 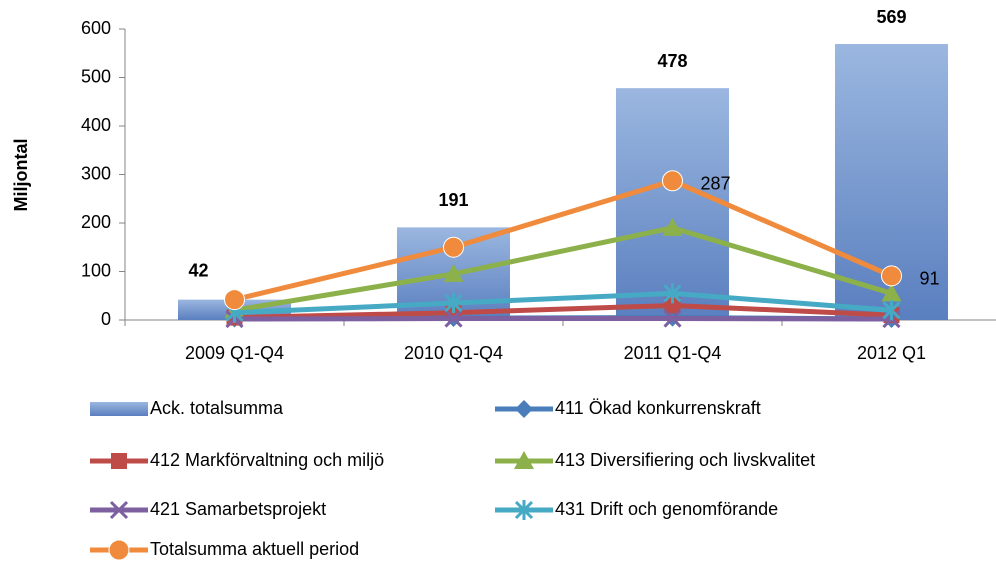 I want to click on y-tick-label: 400, so click(x=96, y=125).